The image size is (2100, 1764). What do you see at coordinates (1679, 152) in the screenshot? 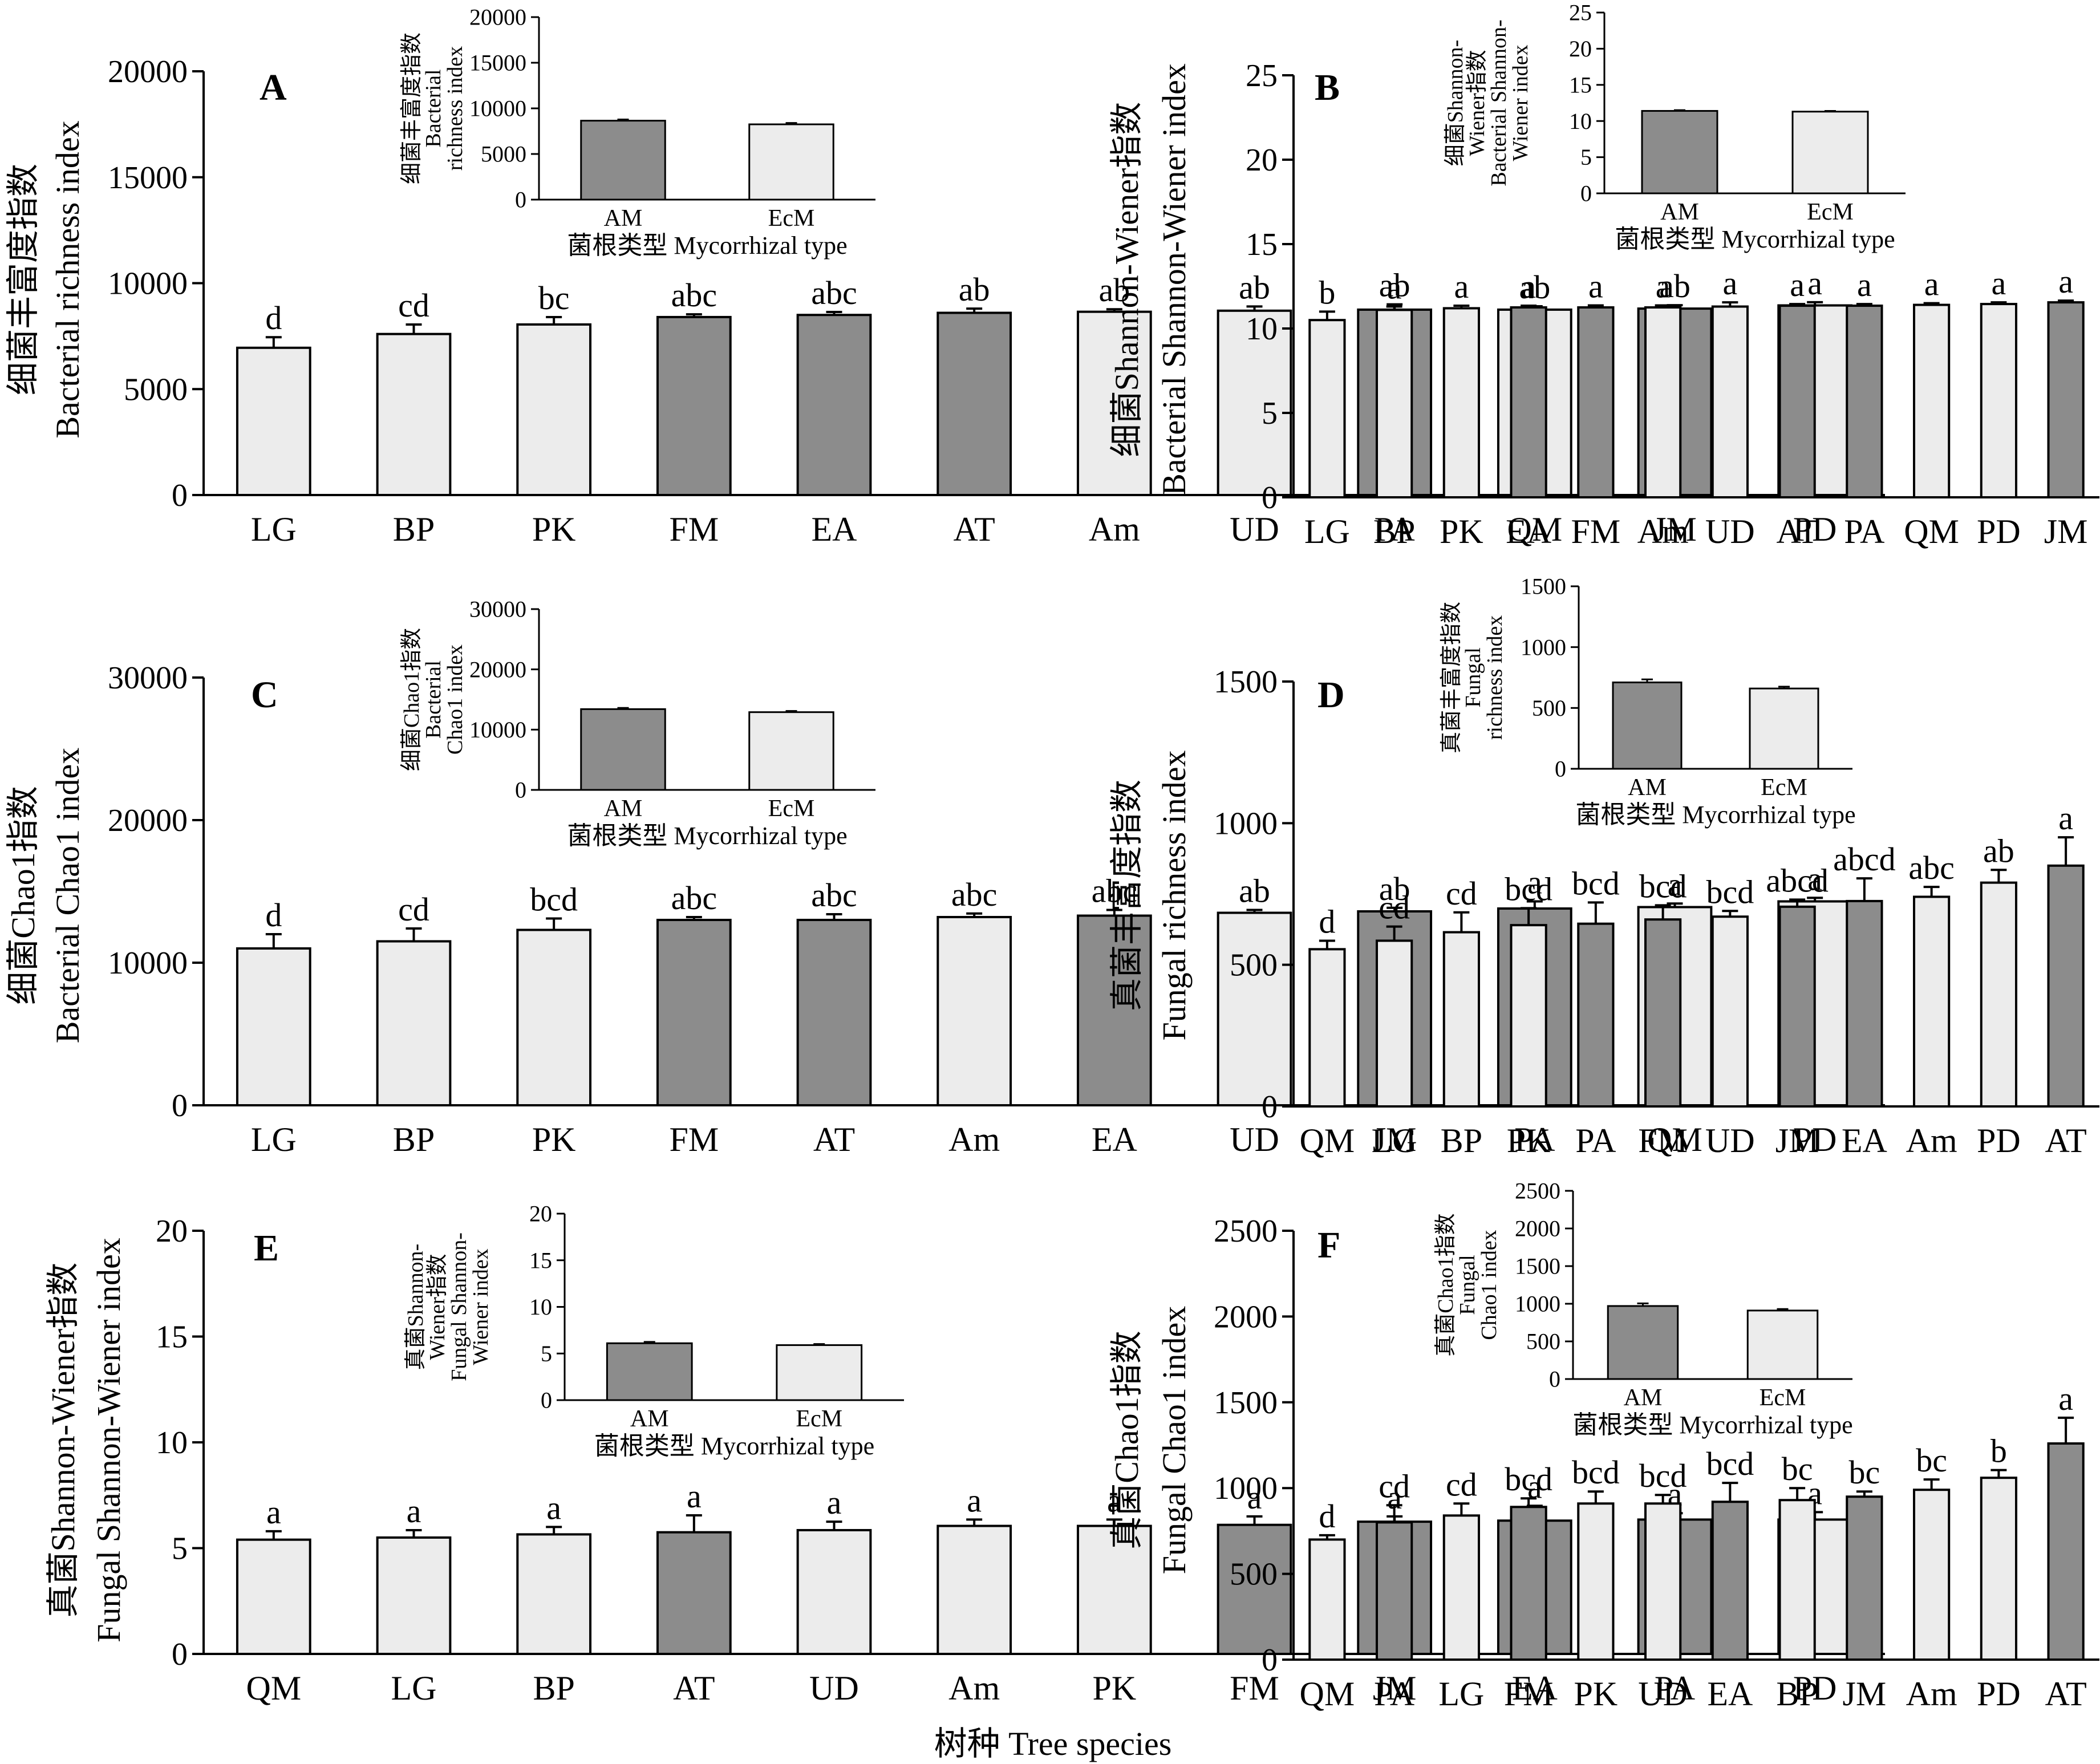
I see `inset-B-bar-AM` at bounding box center [1679, 152].